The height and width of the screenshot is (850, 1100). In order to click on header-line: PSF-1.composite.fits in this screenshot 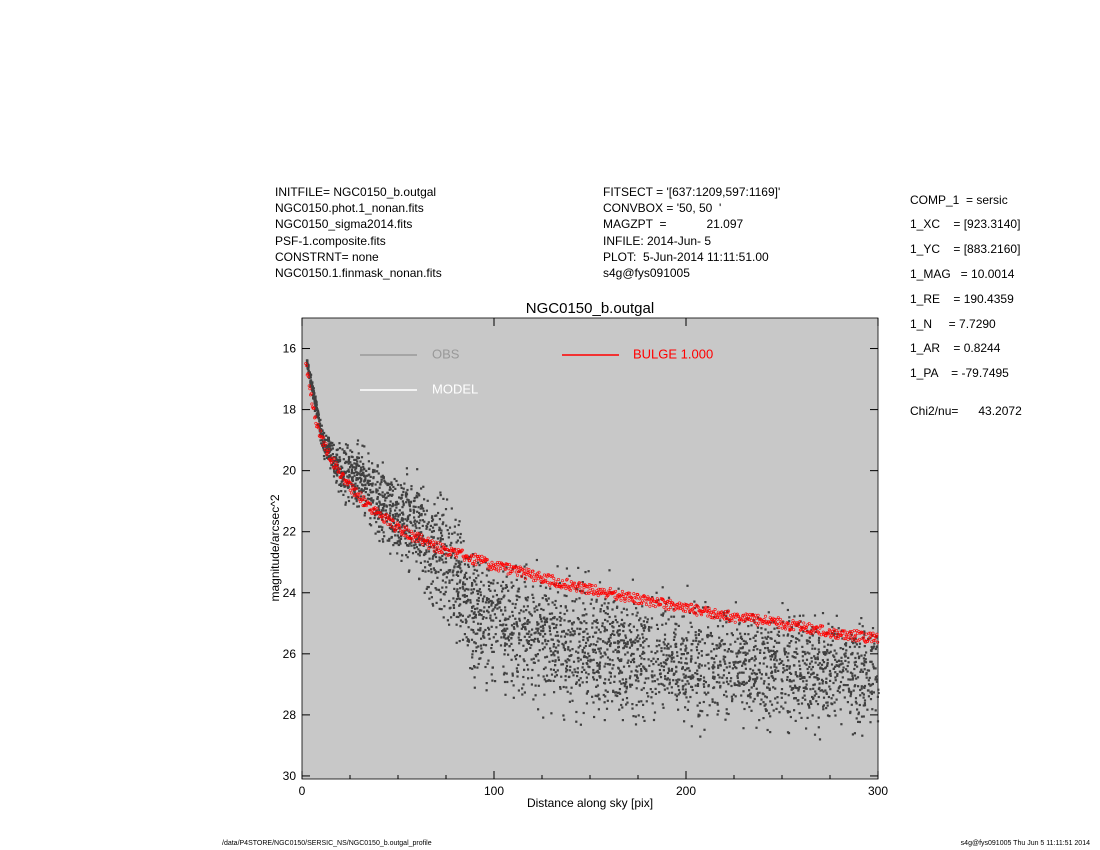, I will do `click(330, 241)`.